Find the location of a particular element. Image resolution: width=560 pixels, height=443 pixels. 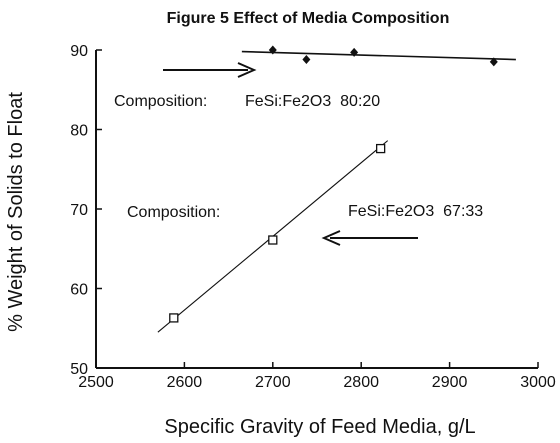

upper-composition-label: Composition: is located at coordinates (160, 101).